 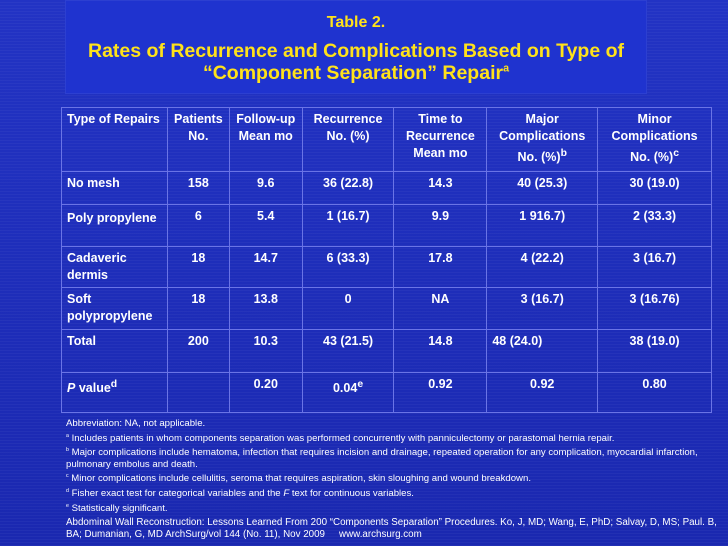 I want to click on cell-type: Total, so click(x=114, y=351).